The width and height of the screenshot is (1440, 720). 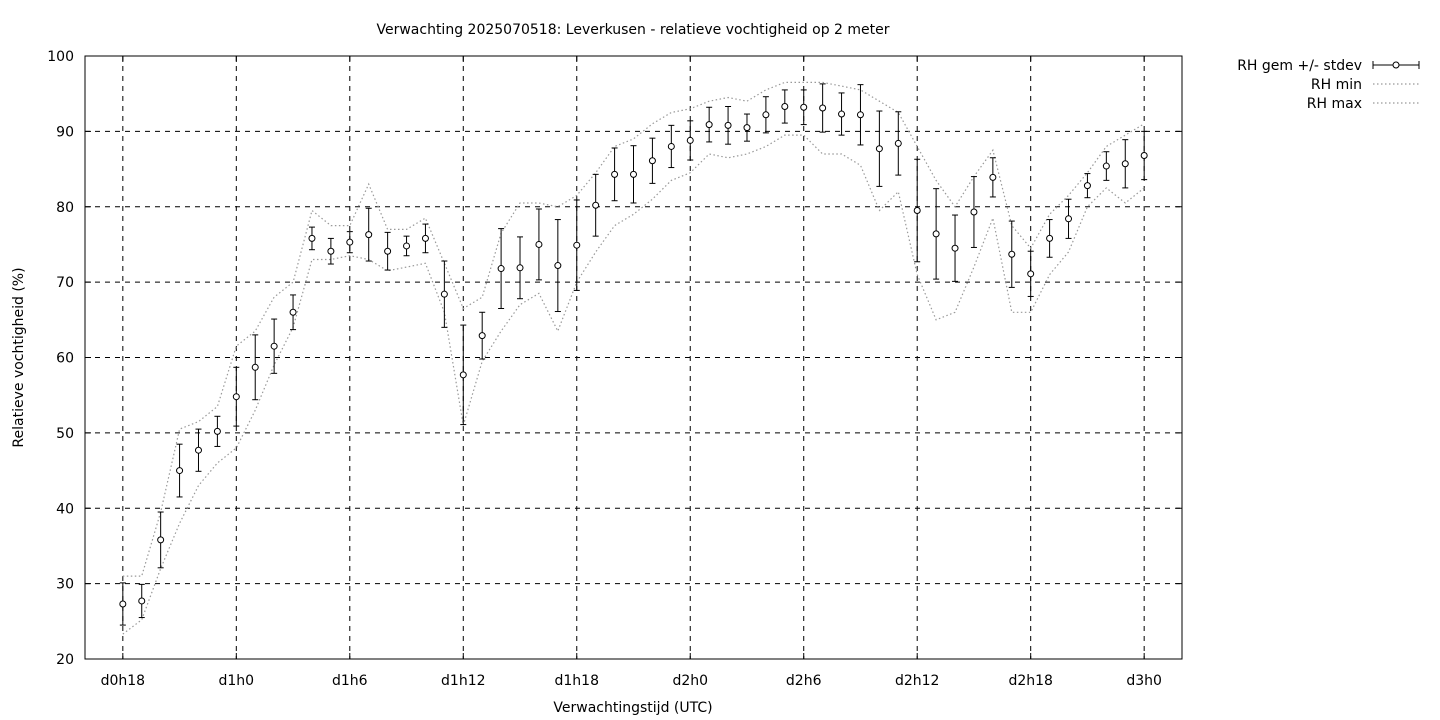 What do you see at coordinates (1030, 681) in the screenshot?
I see `x-tick-label: d2h18` at bounding box center [1030, 681].